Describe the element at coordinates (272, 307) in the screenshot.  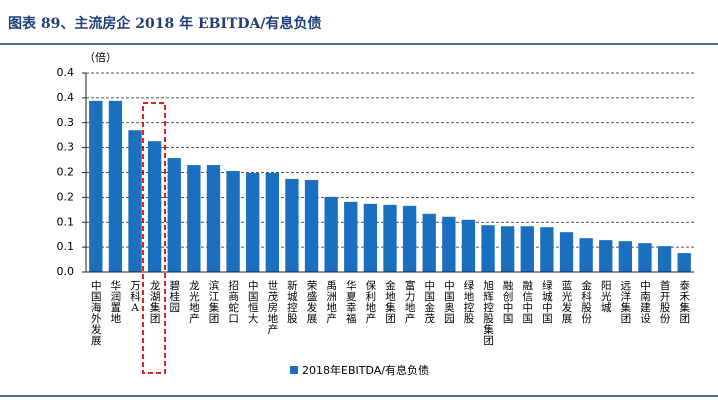
I see `x-tick-label: 世茂房地产` at that location.